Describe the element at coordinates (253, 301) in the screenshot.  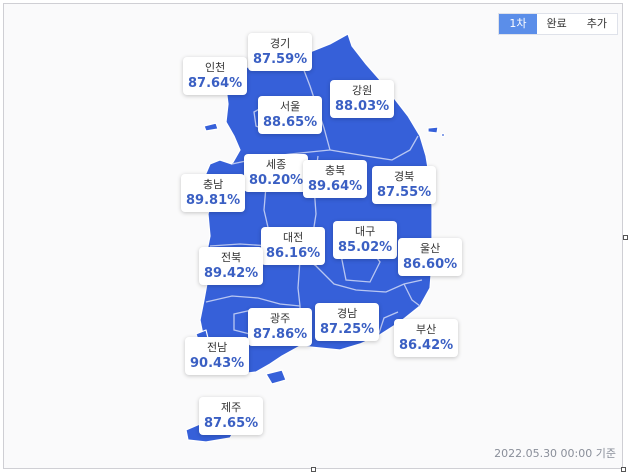
I see `border-jeonbuk-jeonnam` at that location.